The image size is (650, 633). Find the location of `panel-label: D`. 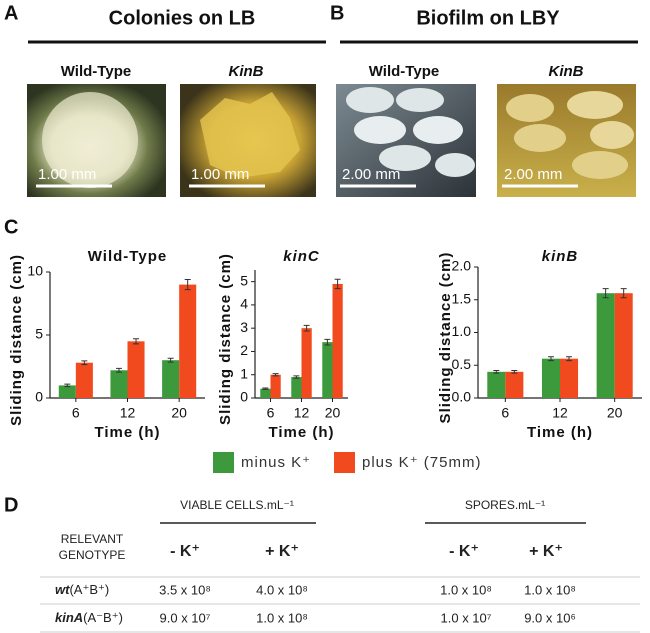

panel-label: D is located at coordinates (11, 505).